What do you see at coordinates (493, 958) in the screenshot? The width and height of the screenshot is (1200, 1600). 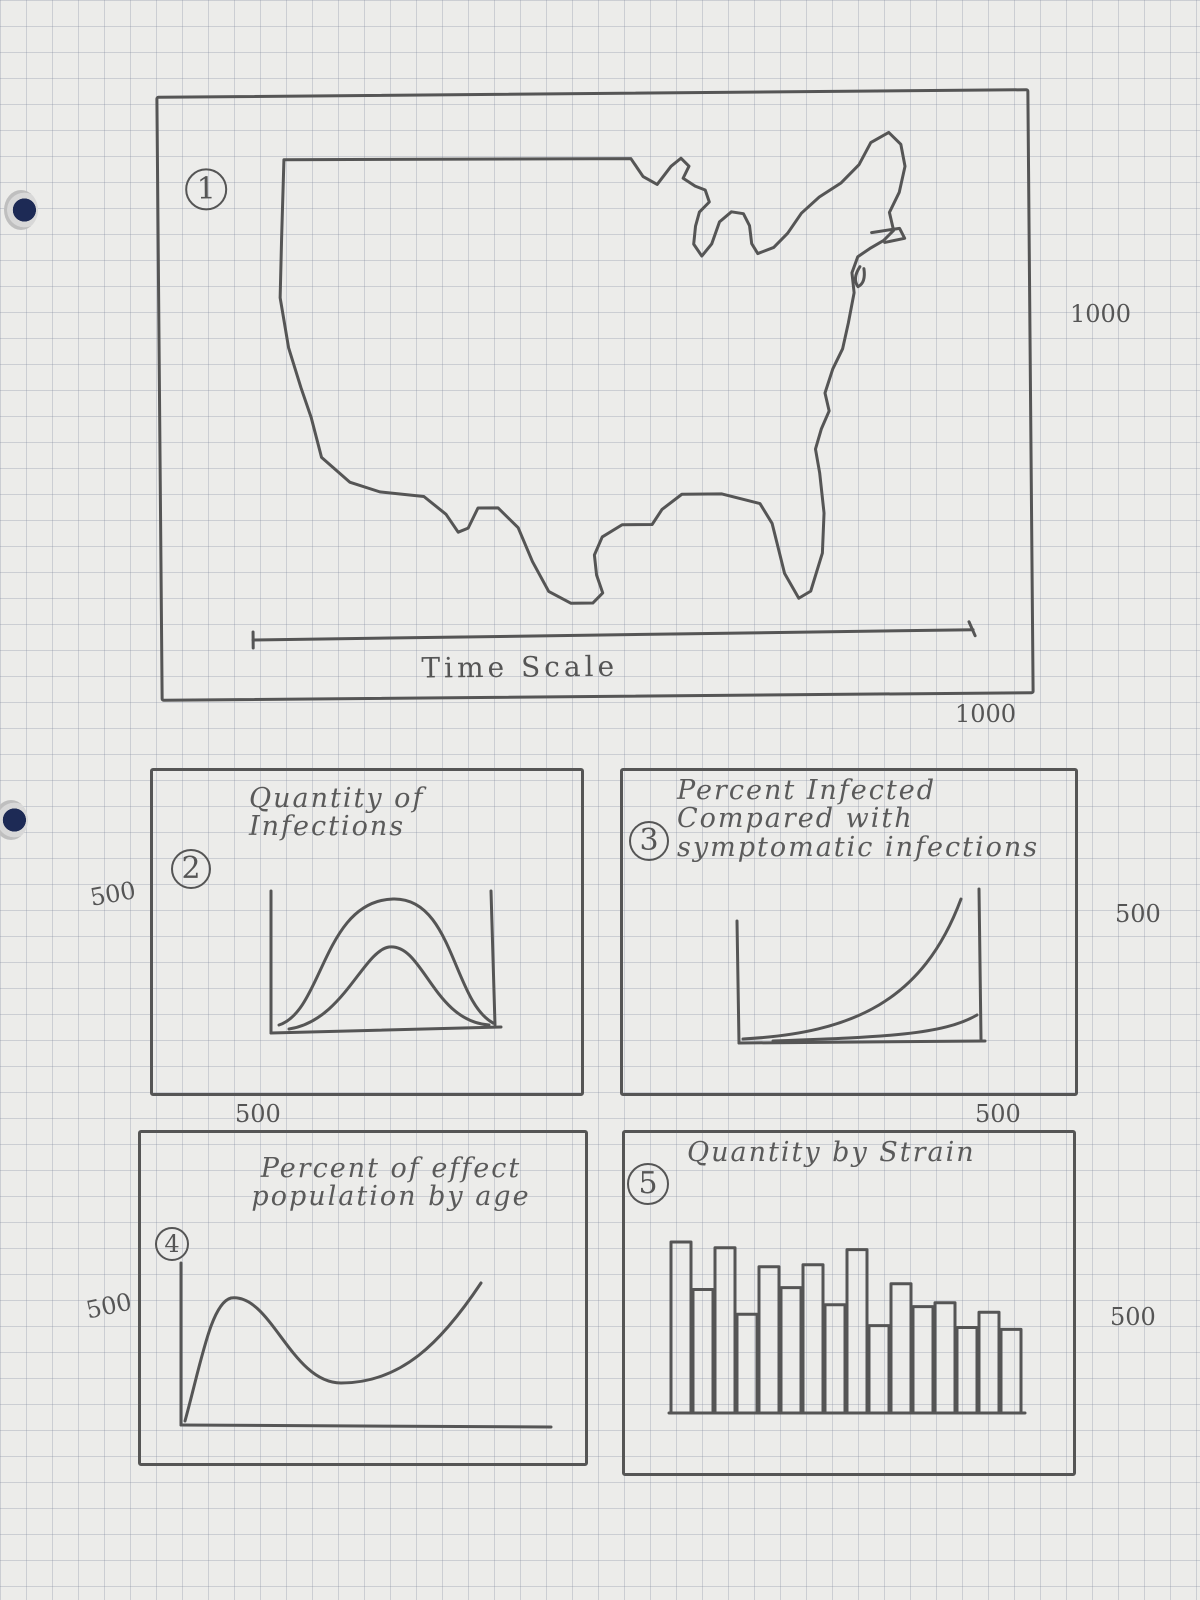 I see `chart2-right-border` at bounding box center [493, 958].